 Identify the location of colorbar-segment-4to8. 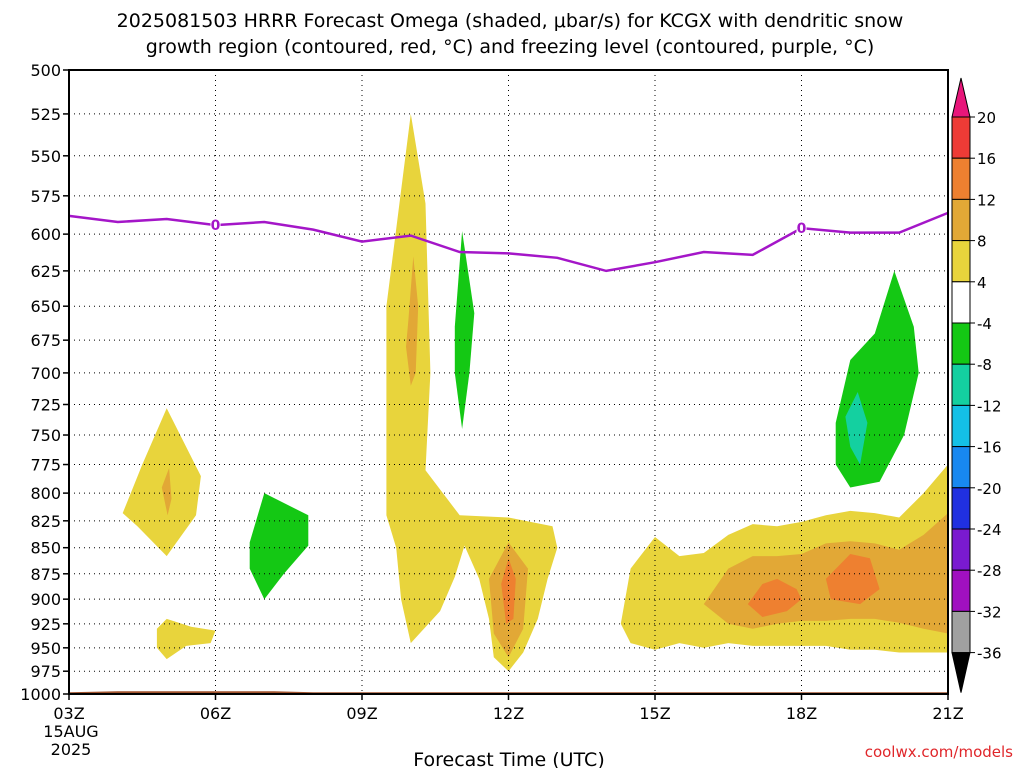
(961, 261).